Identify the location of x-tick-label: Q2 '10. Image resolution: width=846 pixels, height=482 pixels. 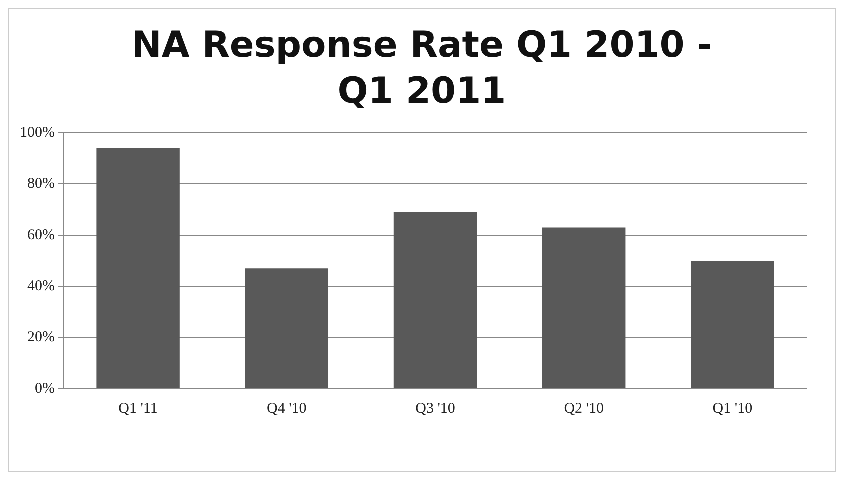
(584, 408).